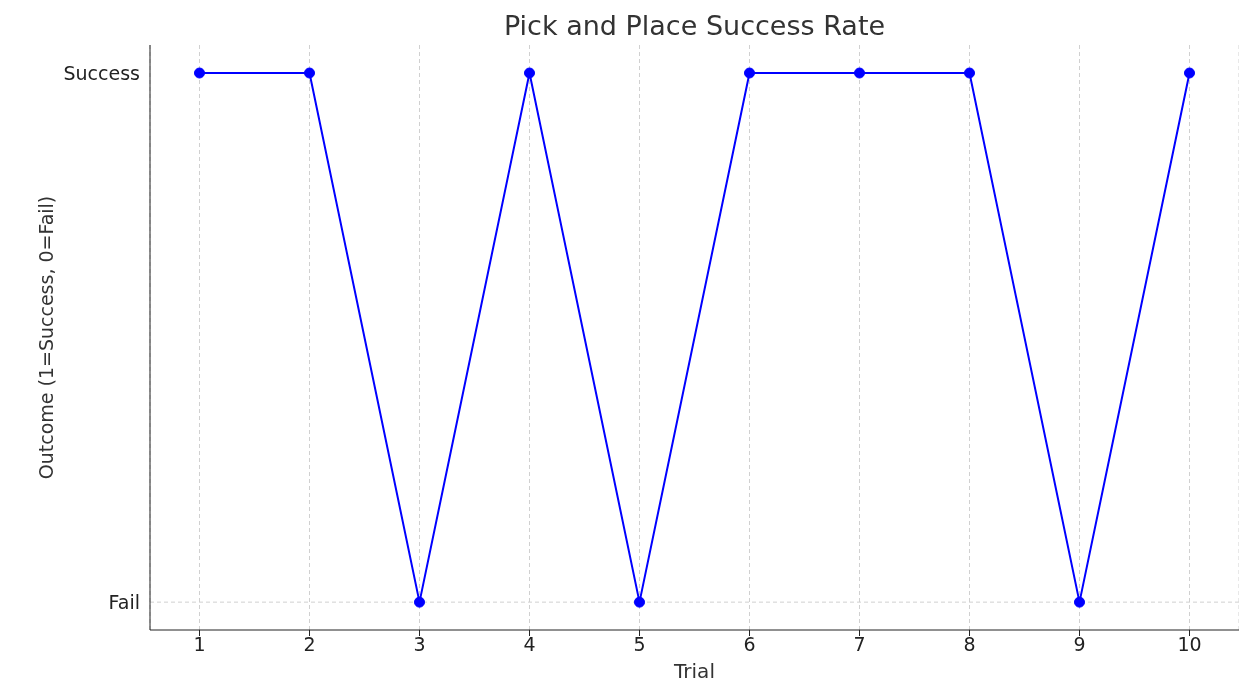 The image size is (1247, 688). Describe the element at coordinates (749, 644) in the screenshot. I see `x-tick-label: 6` at that location.